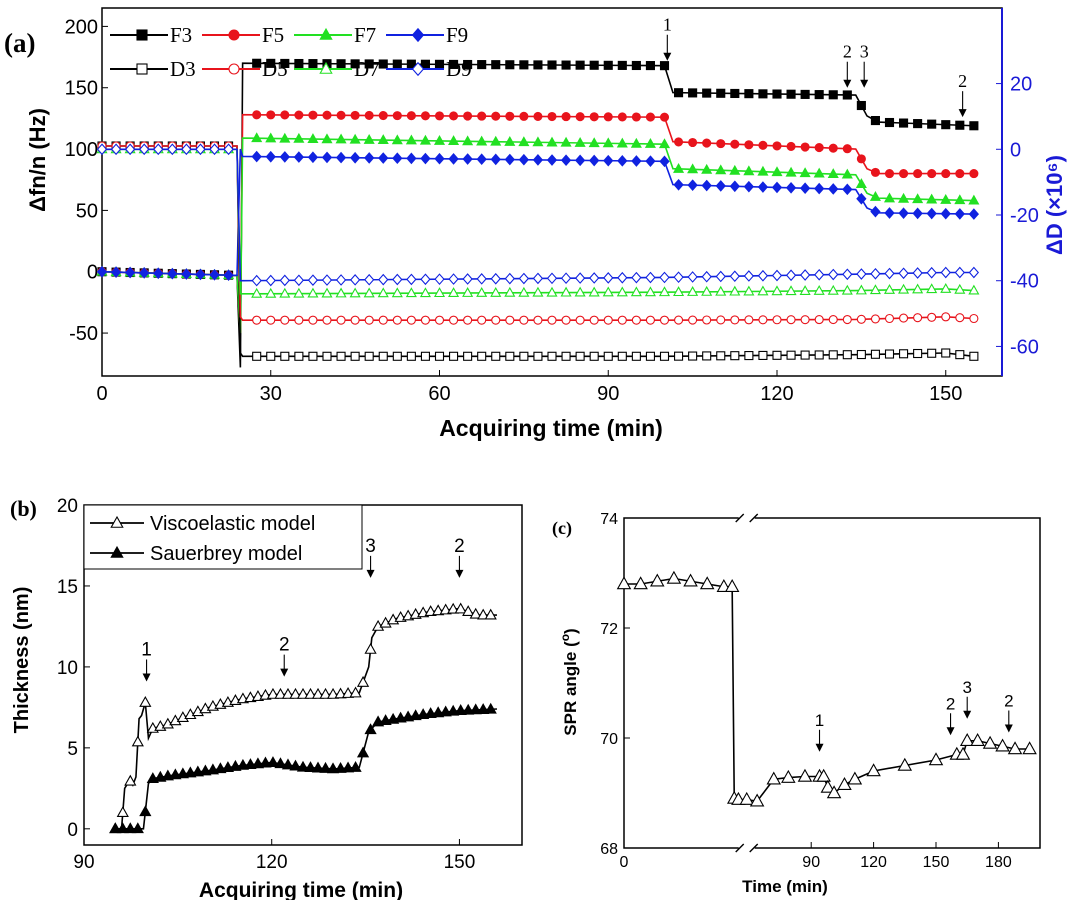 The height and width of the screenshot is (900, 1070). I want to click on panel-c-xtick-label: 90, so click(811, 862).